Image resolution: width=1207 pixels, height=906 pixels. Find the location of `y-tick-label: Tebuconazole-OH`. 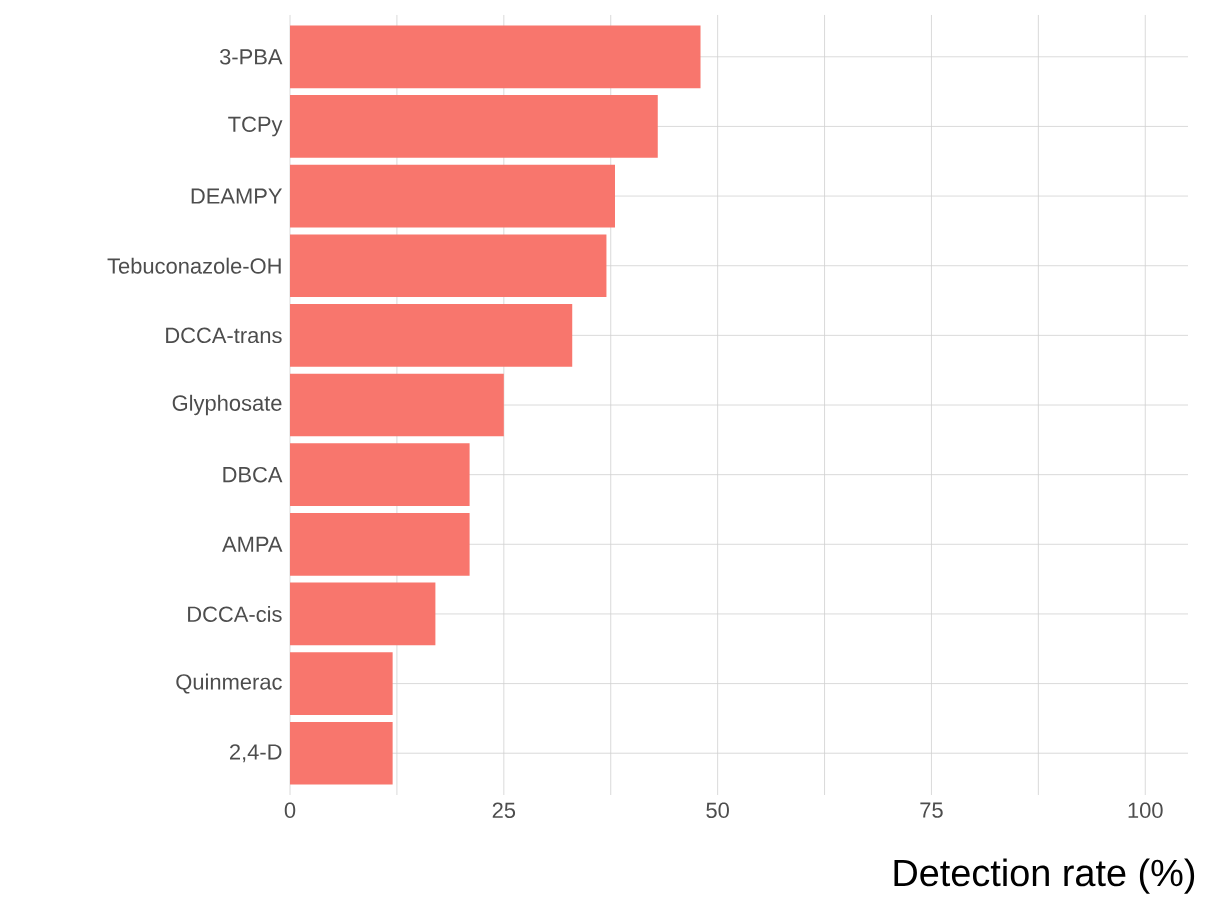

y-tick-label: Tebuconazole-OH is located at coordinates (194, 265).